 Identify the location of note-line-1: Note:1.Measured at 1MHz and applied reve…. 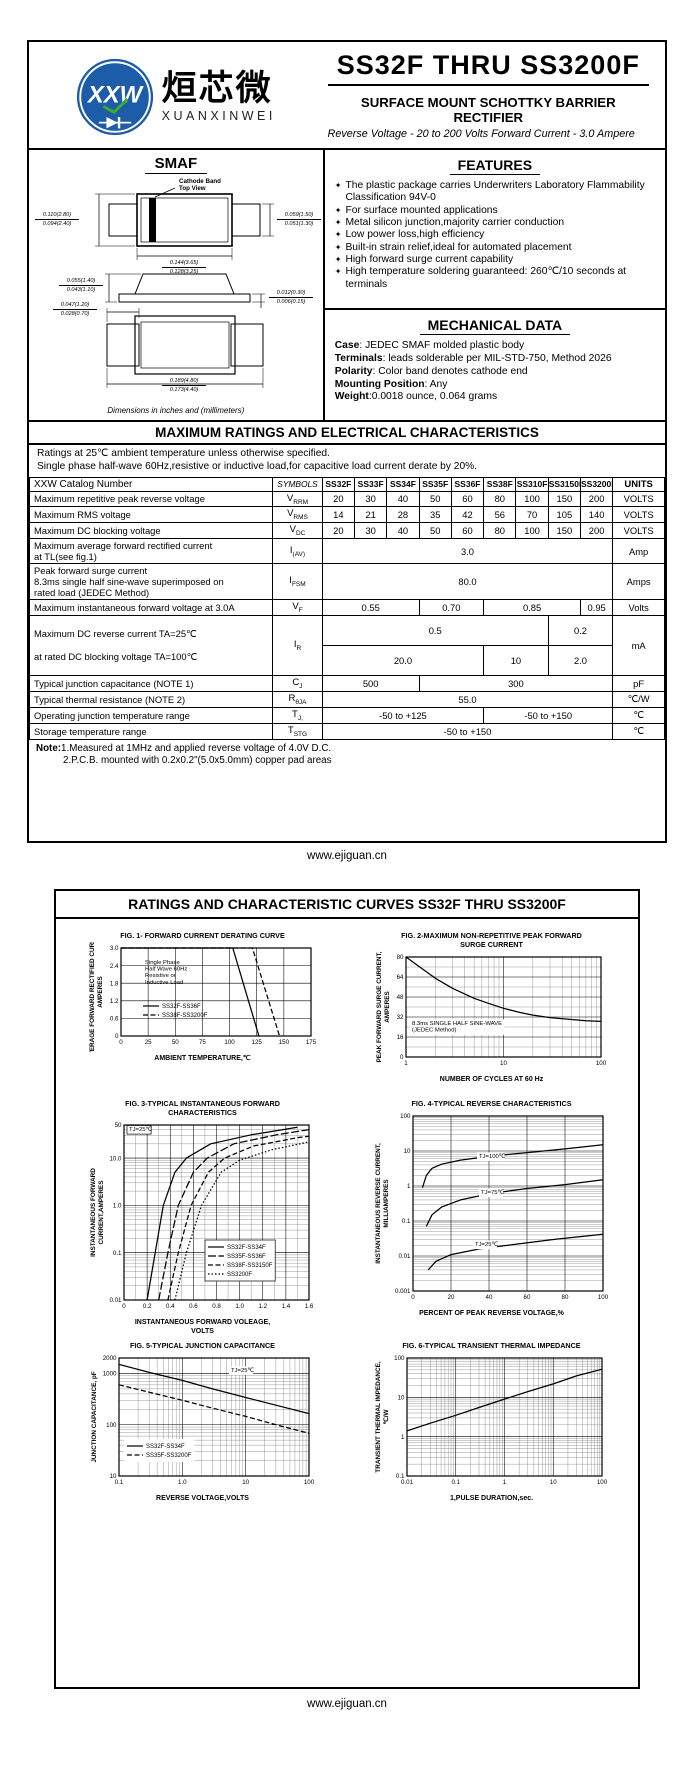
(184, 748).